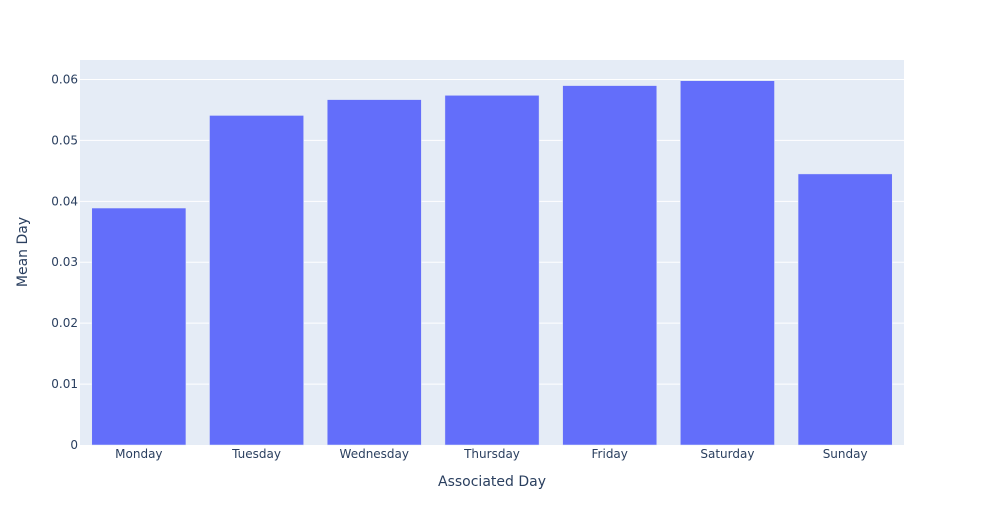 This screenshot has height=525, width=984. What do you see at coordinates (74, 445) in the screenshot?
I see `y-tick-label: 0` at bounding box center [74, 445].